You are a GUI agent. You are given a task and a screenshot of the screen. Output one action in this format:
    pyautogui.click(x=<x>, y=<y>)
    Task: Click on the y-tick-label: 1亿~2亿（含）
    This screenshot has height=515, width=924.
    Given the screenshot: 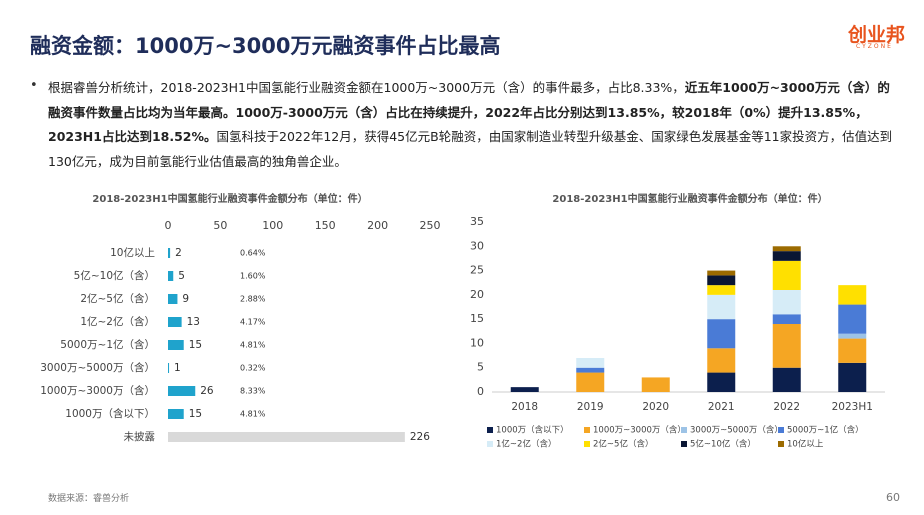 What is the action you would take?
    pyautogui.click(x=117, y=321)
    